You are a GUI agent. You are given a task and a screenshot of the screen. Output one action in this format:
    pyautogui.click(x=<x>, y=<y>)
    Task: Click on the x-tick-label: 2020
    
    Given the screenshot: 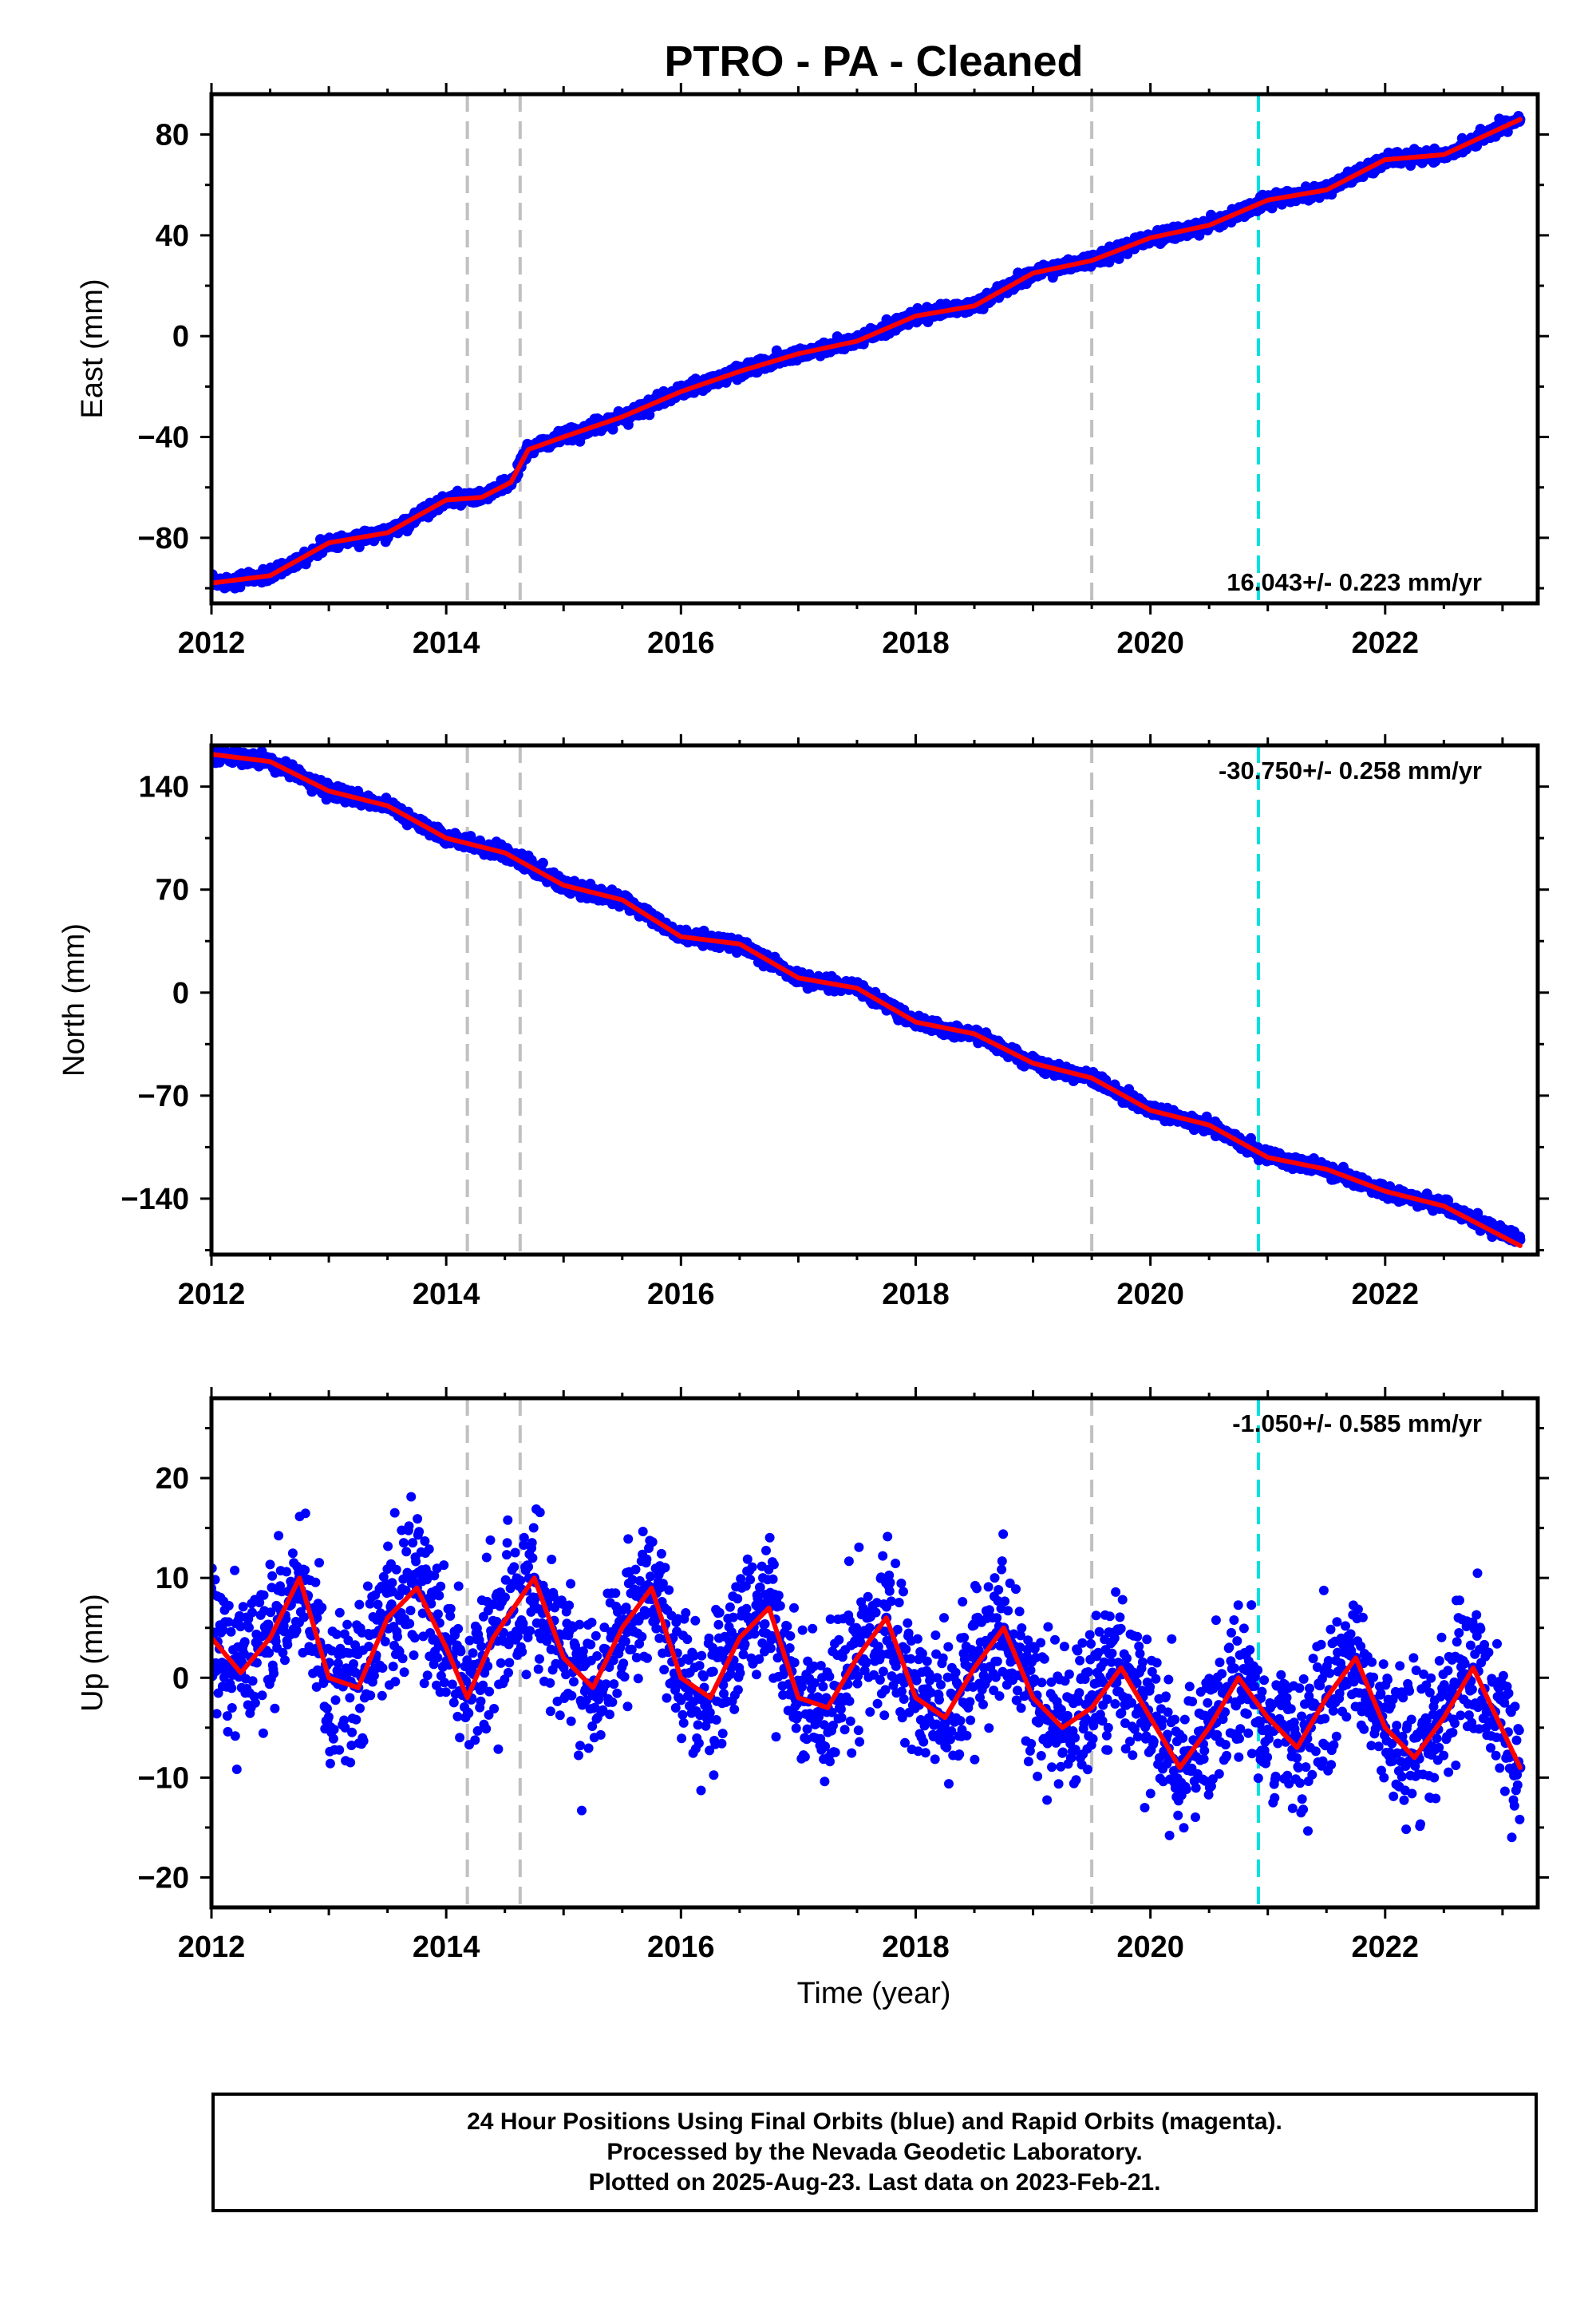 What is the action you would take?
    pyautogui.click(x=1150, y=643)
    